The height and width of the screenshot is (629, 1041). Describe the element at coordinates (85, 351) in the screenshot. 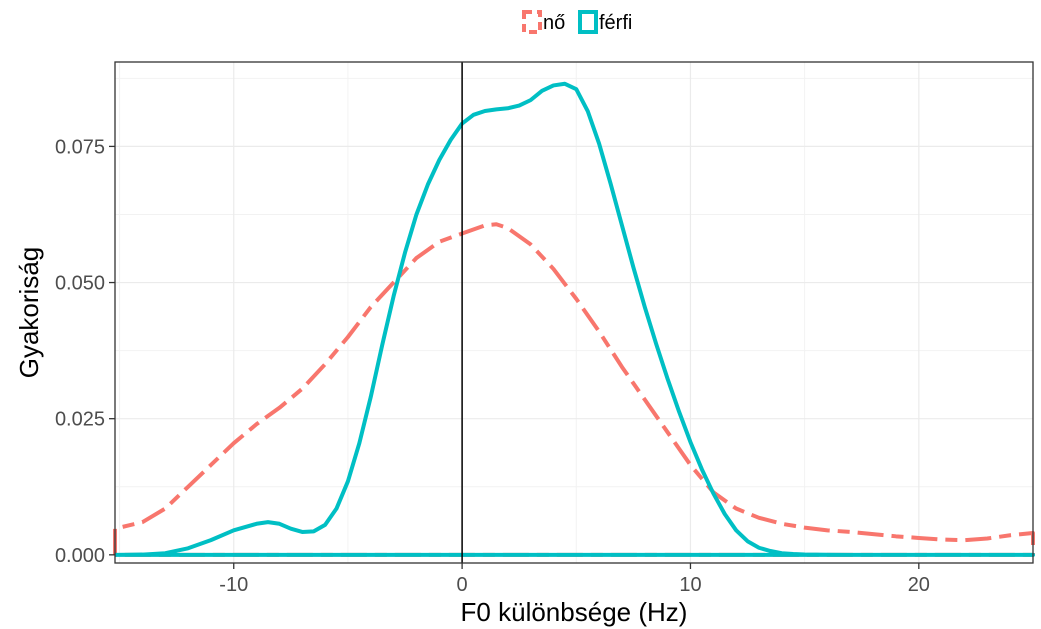

I see `y-axis: 0.000 0.025 0.050 0.075` at that location.